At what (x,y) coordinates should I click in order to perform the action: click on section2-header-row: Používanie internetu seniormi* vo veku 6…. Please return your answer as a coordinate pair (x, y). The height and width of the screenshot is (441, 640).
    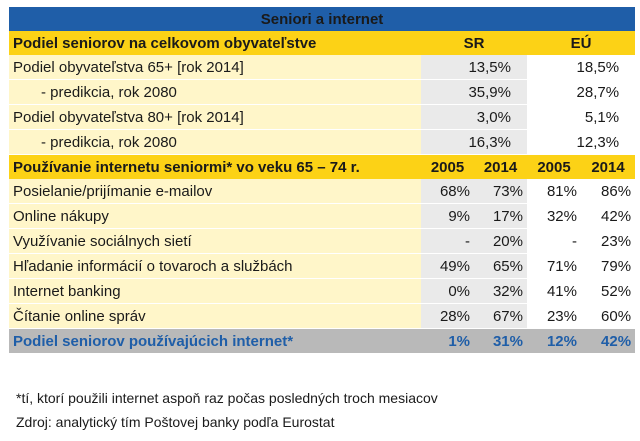
    Looking at the image, I should click on (322, 166).